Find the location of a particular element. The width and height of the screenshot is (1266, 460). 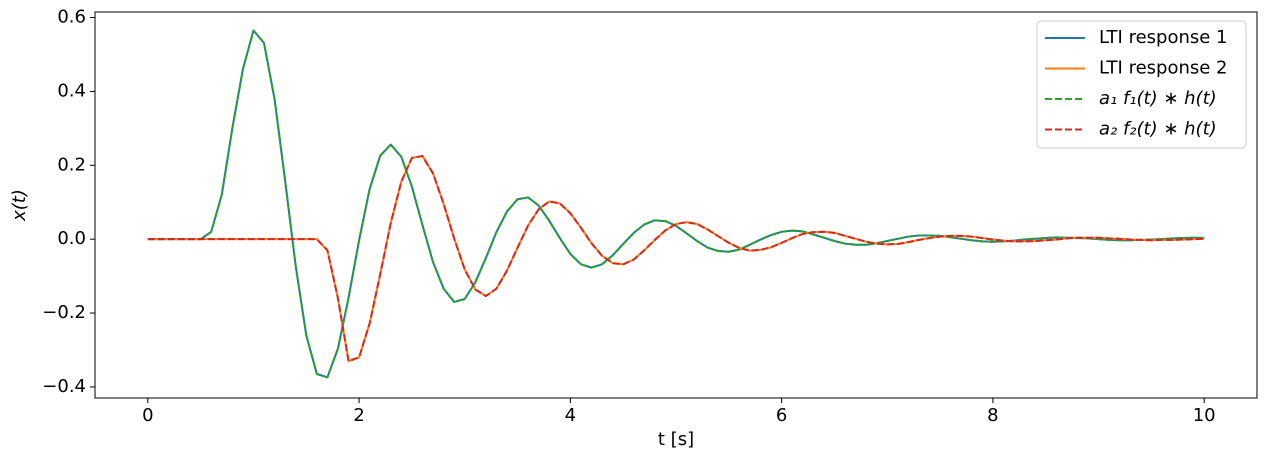

x-tick-label: 4 is located at coordinates (570, 415).